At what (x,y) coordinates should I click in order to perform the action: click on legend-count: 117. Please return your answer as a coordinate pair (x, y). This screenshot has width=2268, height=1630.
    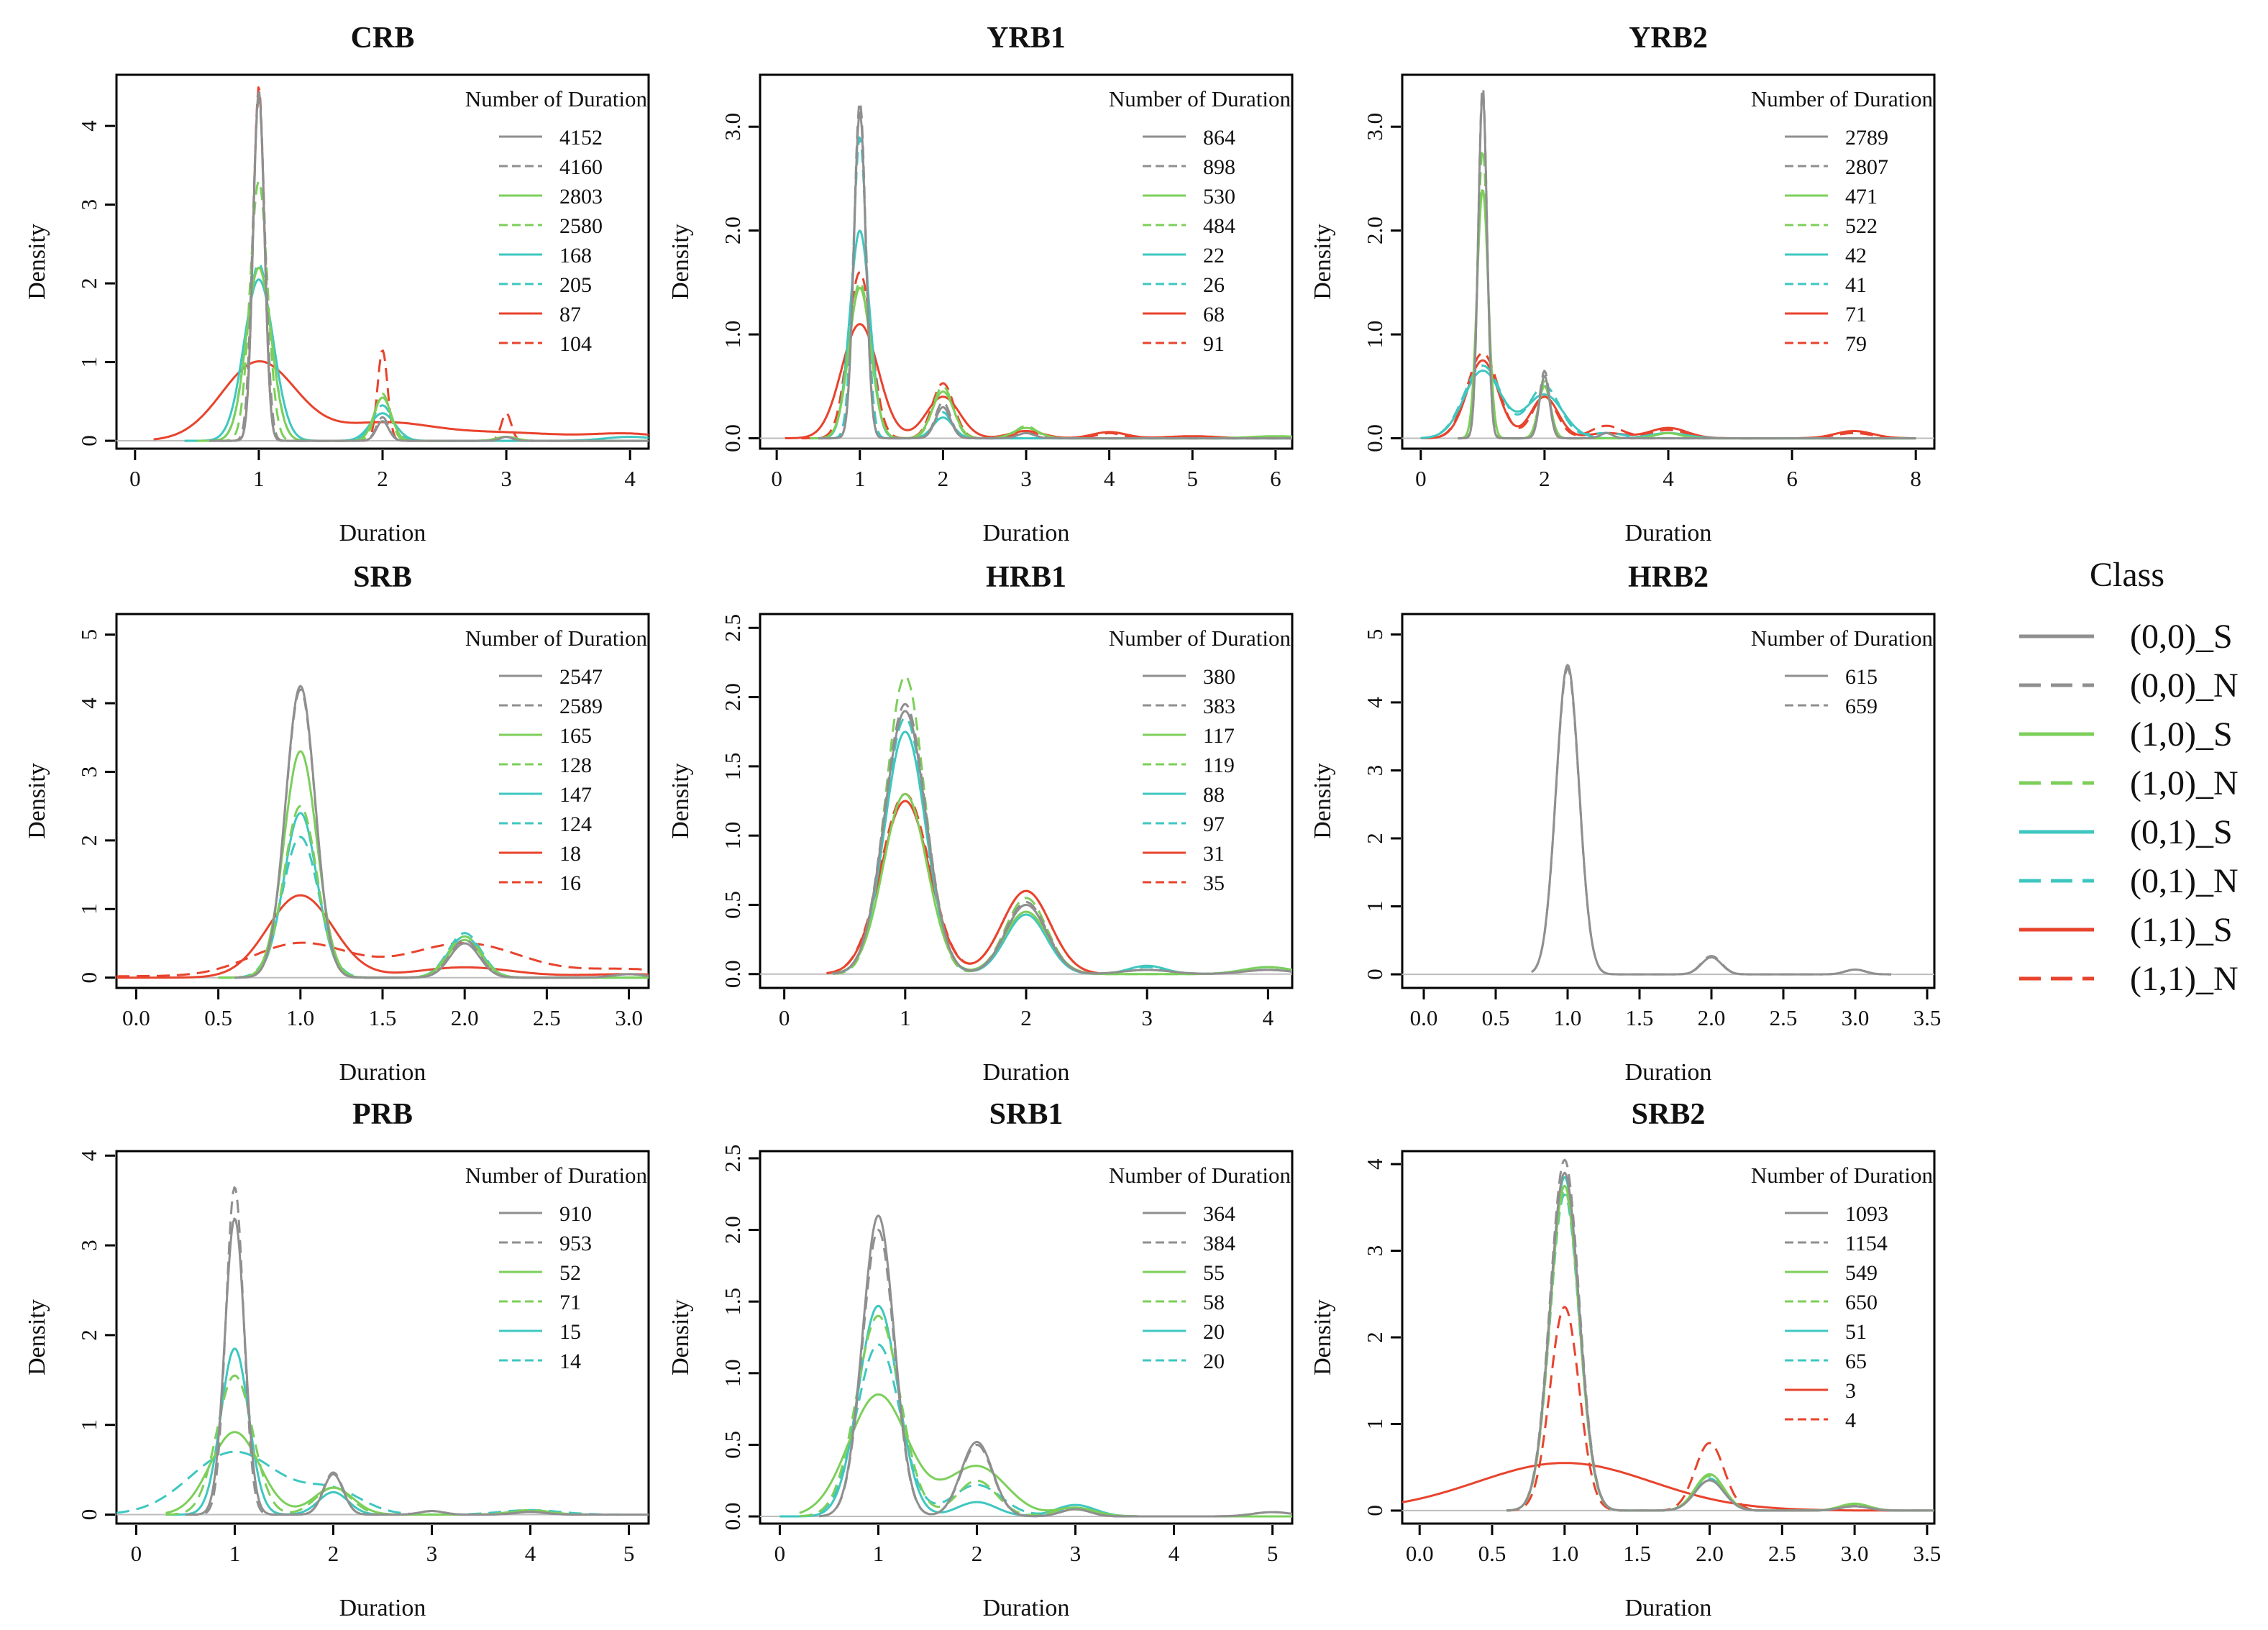
    Looking at the image, I should click on (1219, 736).